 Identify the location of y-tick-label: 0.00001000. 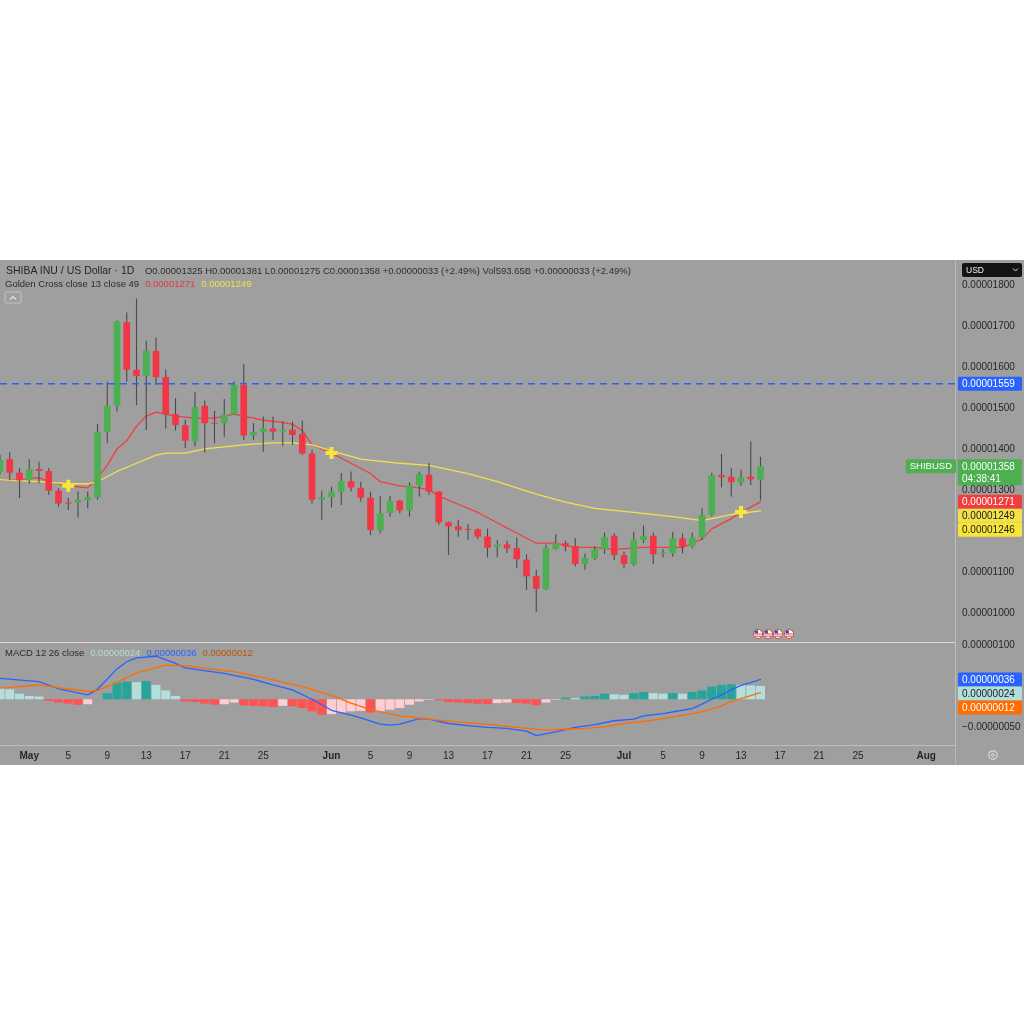
(989, 613).